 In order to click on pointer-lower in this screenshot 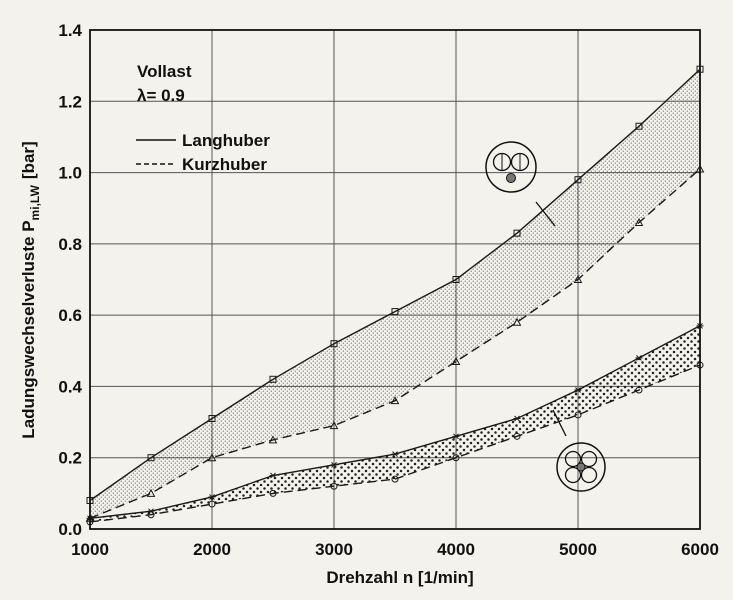, I will do `click(559, 423)`.